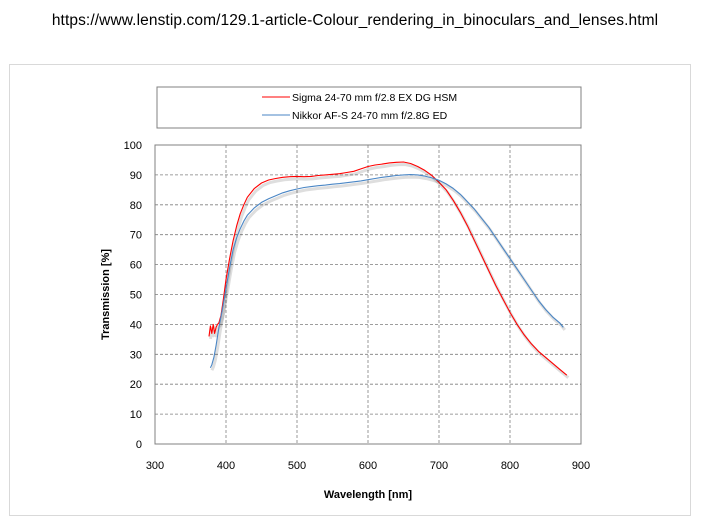 The height and width of the screenshot is (529, 710). What do you see at coordinates (136, 236) in the screenshot?
I see `y-tick-label-70: 70` at bounding box center [136, 236].